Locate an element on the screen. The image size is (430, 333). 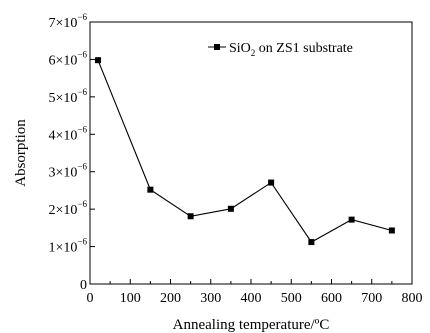
y-tick-label-3: 3×10⁻⁶ is located at coordinates (68, 171).